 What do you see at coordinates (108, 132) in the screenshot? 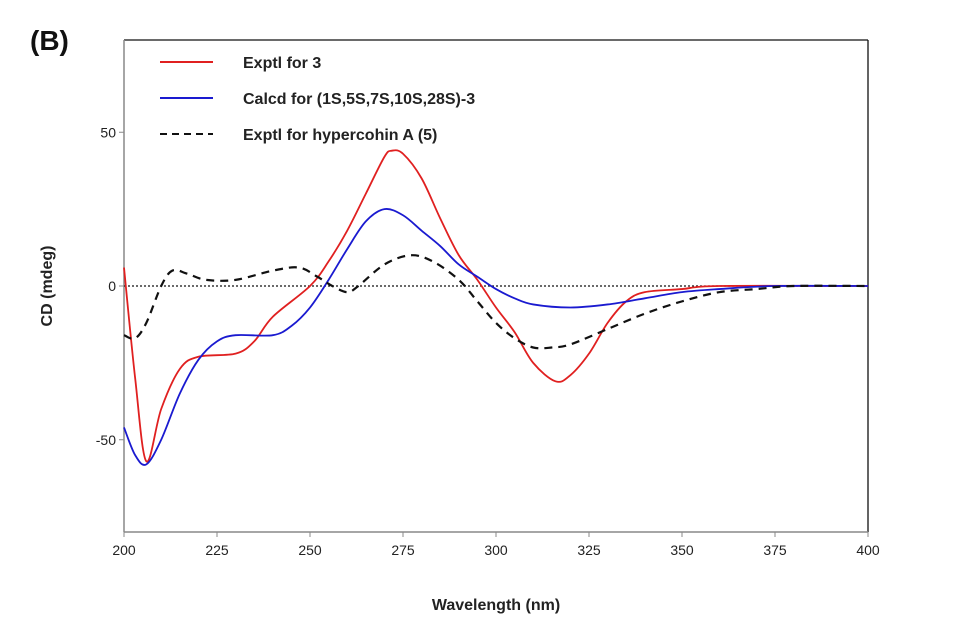
I see `y-tick-label: 50` at bounding box center [108, 132].